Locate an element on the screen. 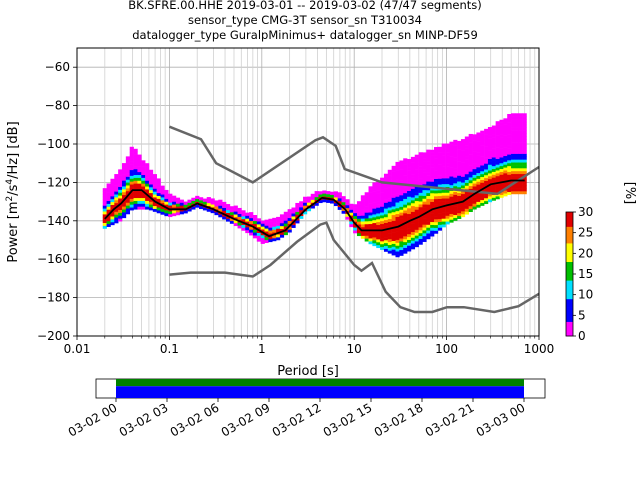 The image size is (640, 480). colorbar-tick-label: 10 is located at coordinates (585, 295).